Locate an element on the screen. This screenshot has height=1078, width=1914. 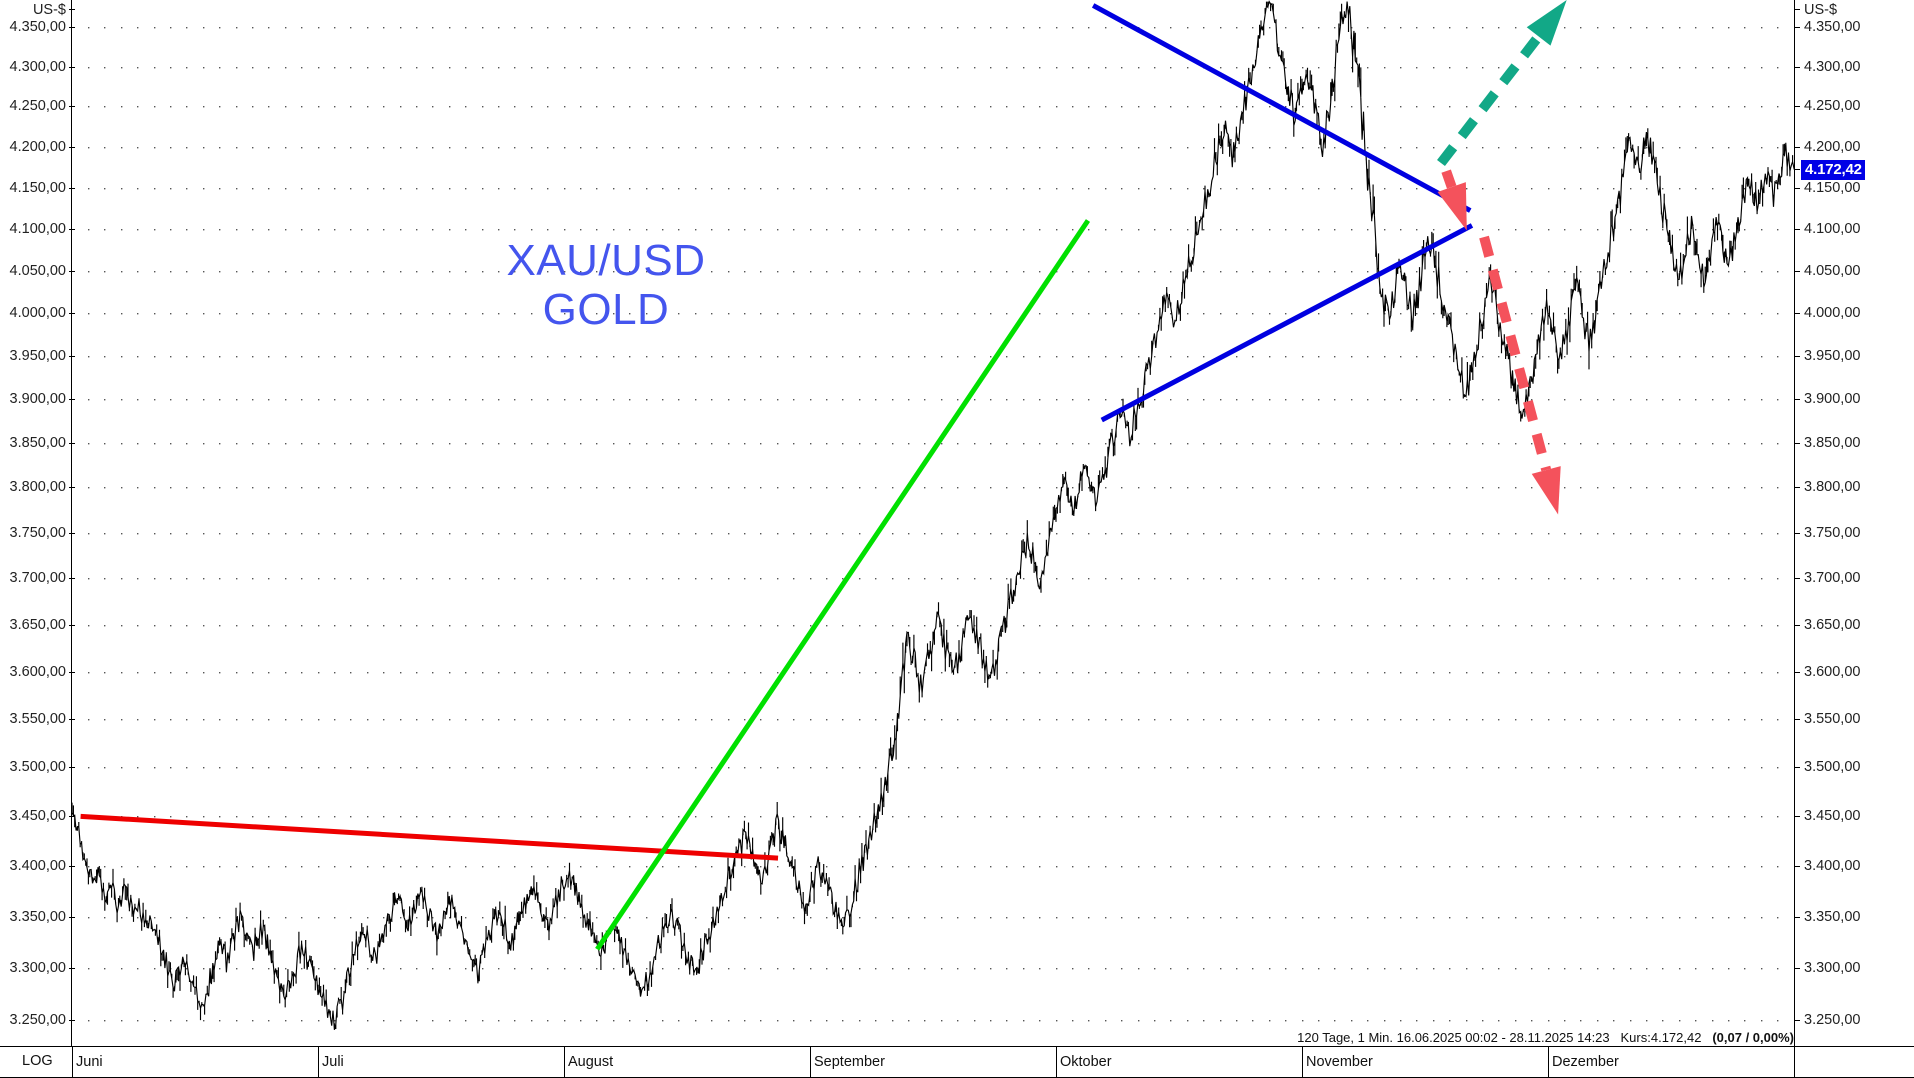
price-tick-label: 4.050,00 is located at coordinates (1832, 270).